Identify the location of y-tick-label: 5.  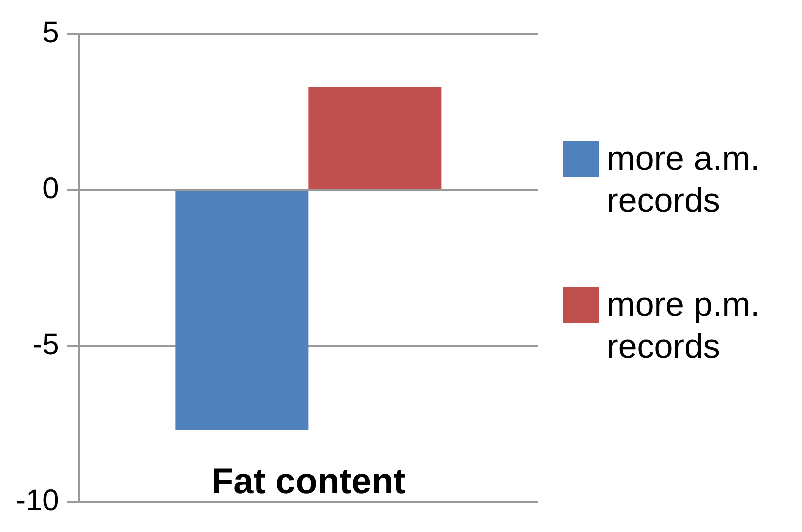
(51, 33).